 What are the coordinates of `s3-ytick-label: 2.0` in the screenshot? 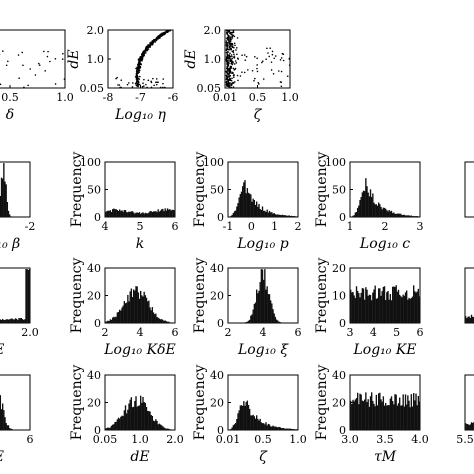 It's located at (213, 30).